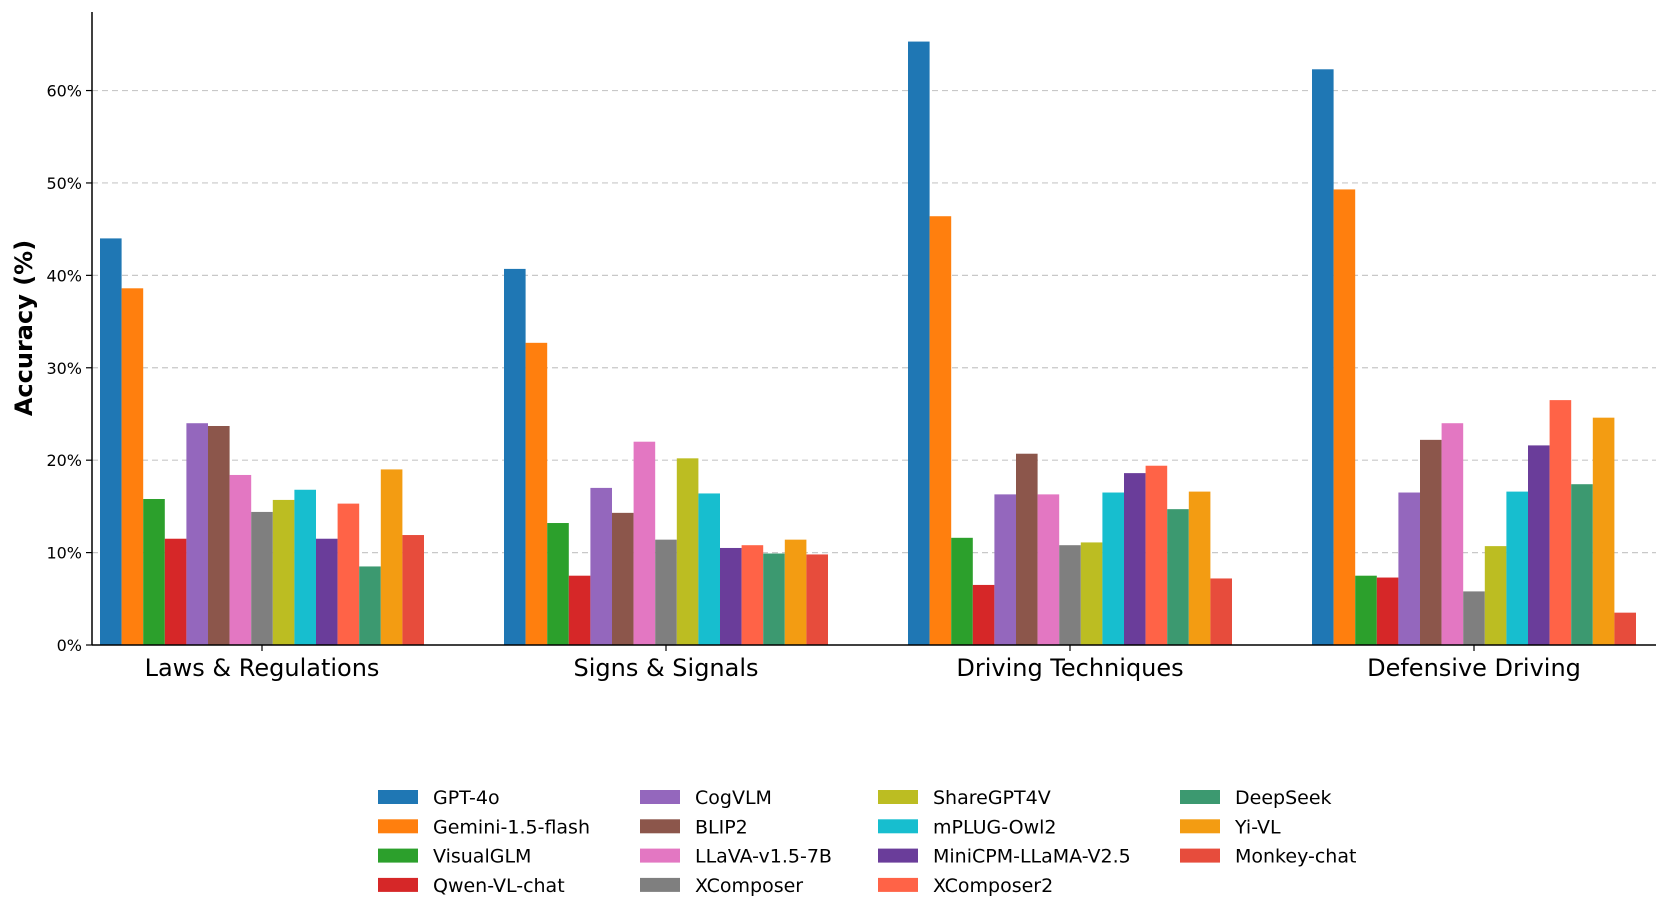  What do you see at coordinates (1257, 827) in the screenshot?
I see `legend-label: Yi-VL` at bounding box center [1257, 827].